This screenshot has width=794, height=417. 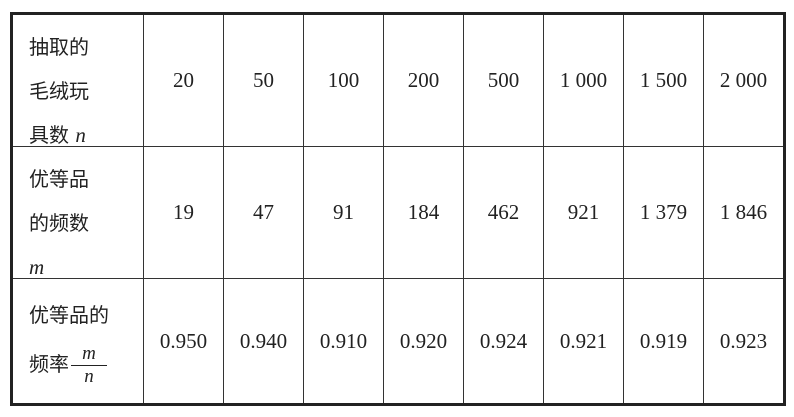 I want to click on table-cell: 184, so click(x=424, y=213).